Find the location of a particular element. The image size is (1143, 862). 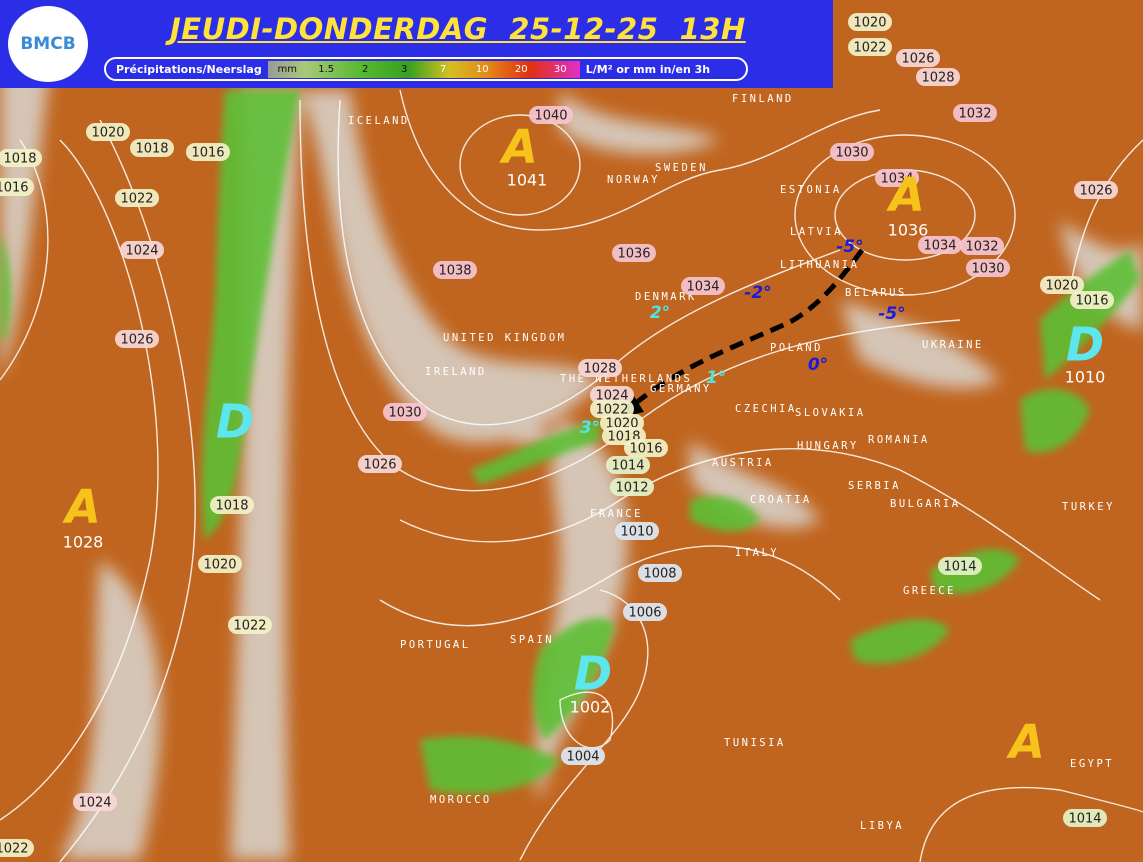

country-label: FRANCE is located at coordinates (616, 514).